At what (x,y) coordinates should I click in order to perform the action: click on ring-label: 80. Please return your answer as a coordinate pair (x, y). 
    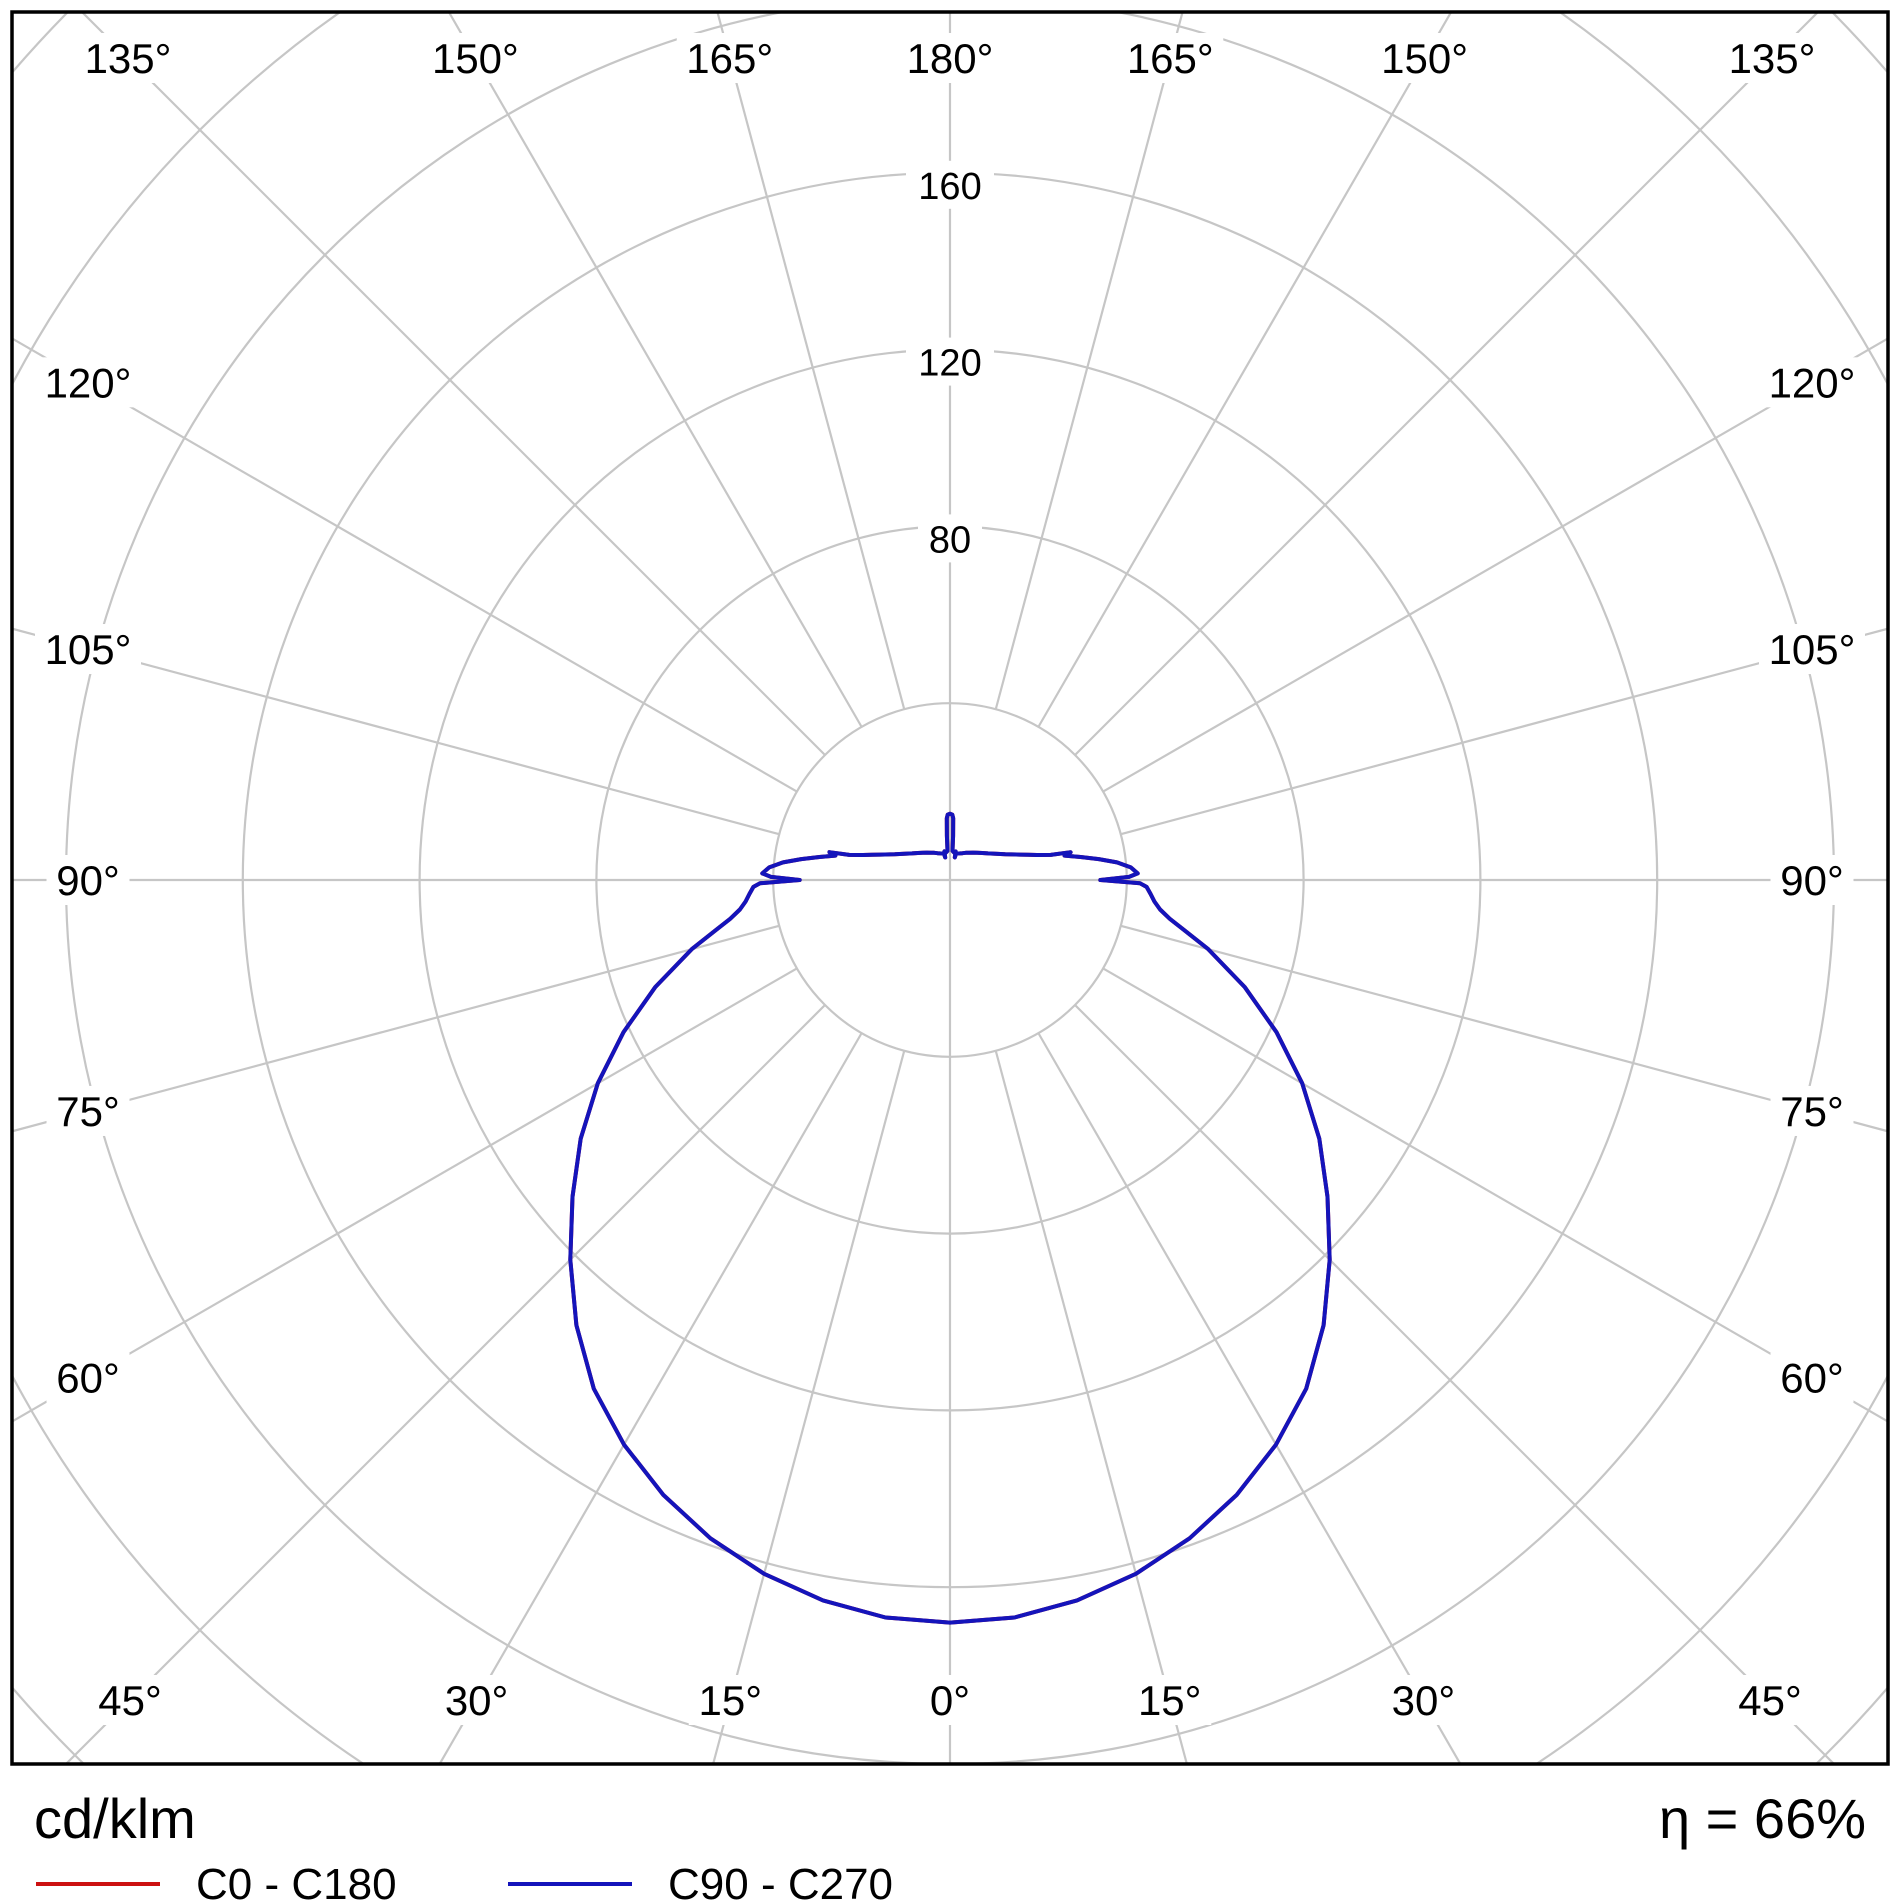
    Looking at the image, I should click on (950, 540).